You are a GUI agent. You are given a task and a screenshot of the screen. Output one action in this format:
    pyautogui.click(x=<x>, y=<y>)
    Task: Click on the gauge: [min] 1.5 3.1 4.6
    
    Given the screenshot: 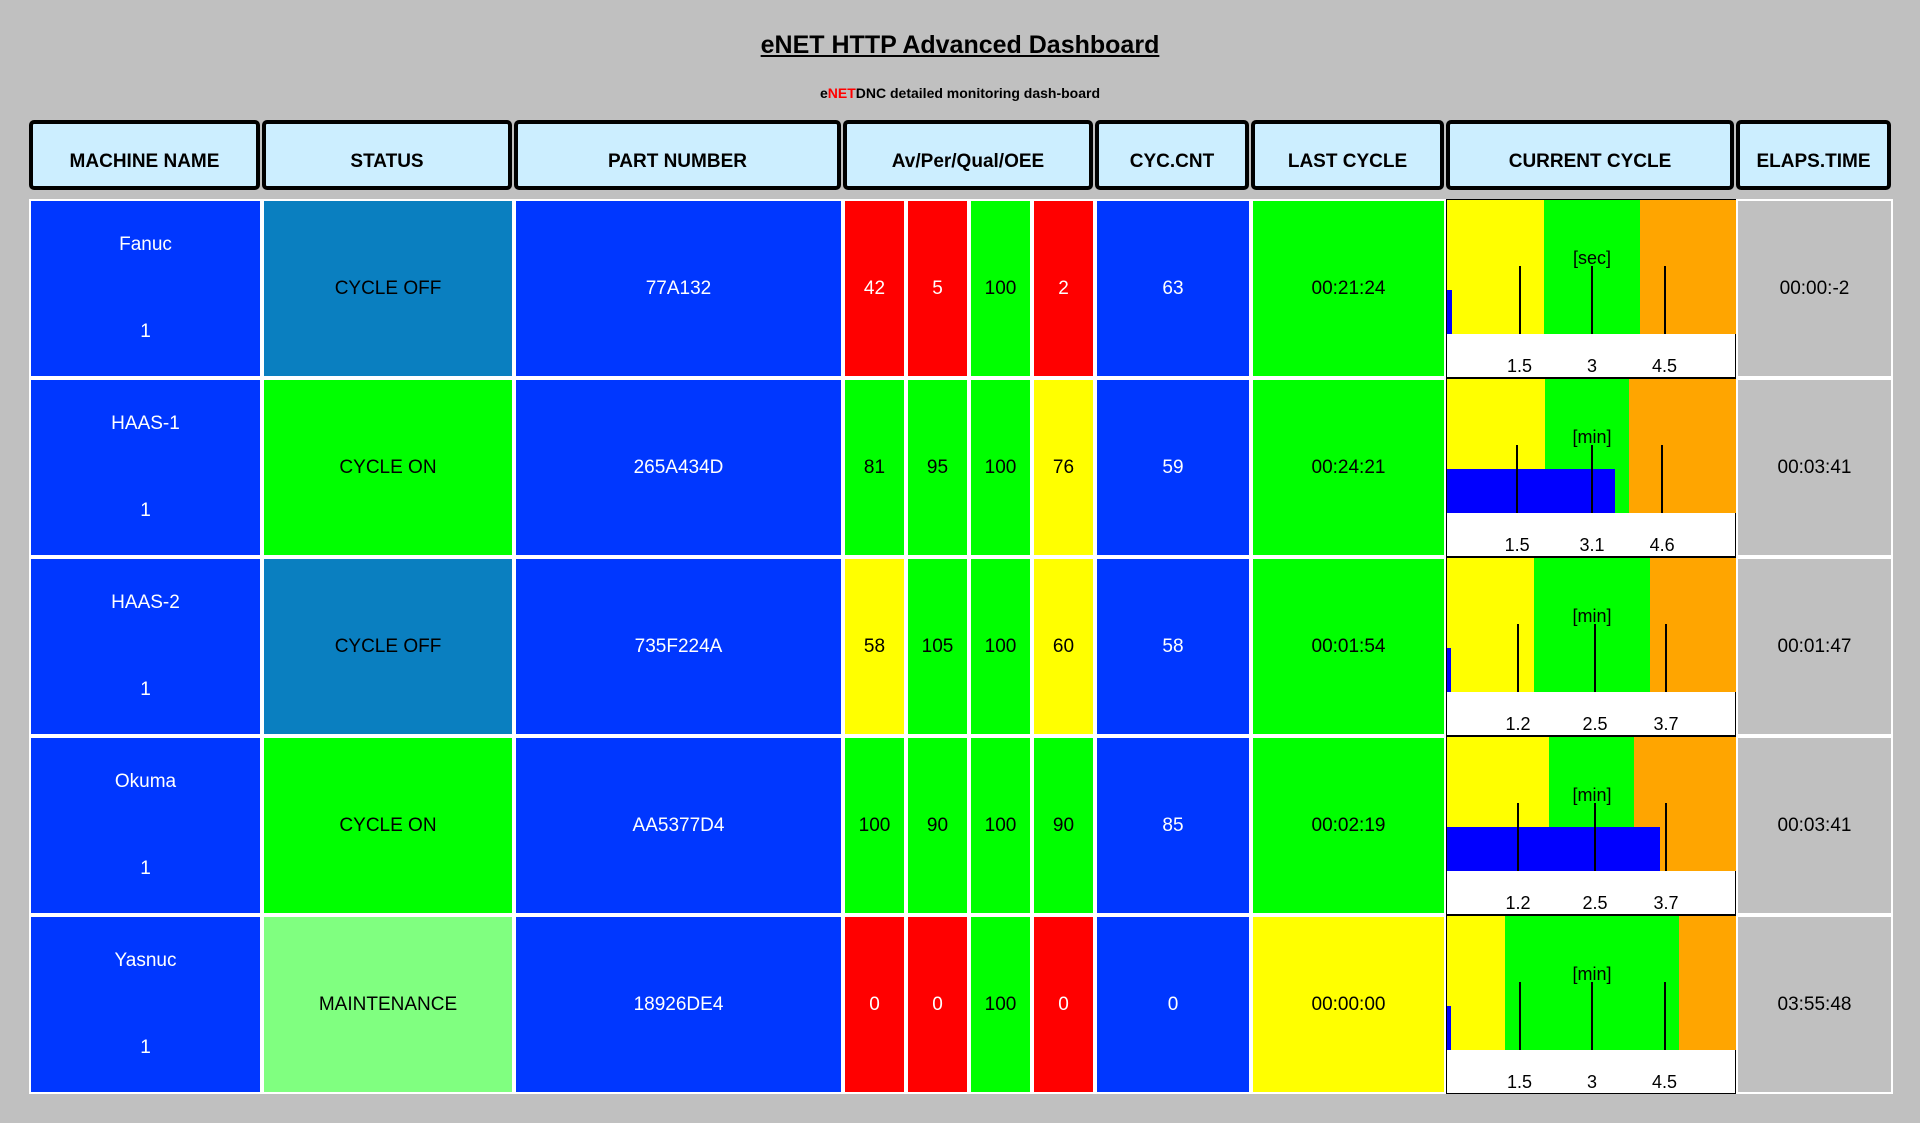 What is the action you would take?
    pyautogui.click(x=1591, y=467)
    